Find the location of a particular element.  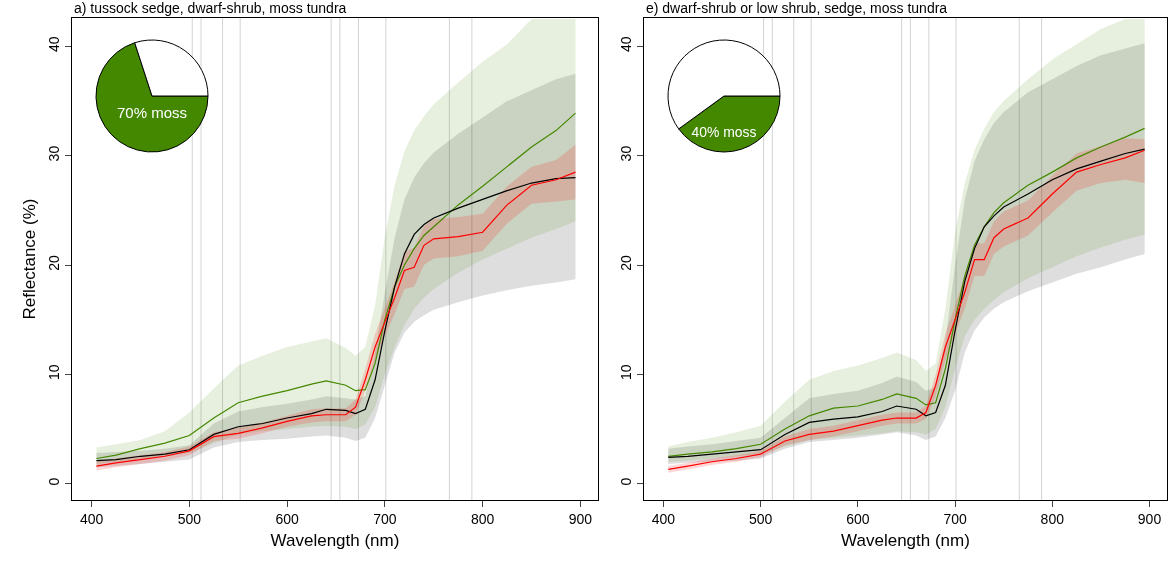

chart-title: e) dwarf-shrub or low shrub, sedge, moss tundra is located at coordinates (797, 8).